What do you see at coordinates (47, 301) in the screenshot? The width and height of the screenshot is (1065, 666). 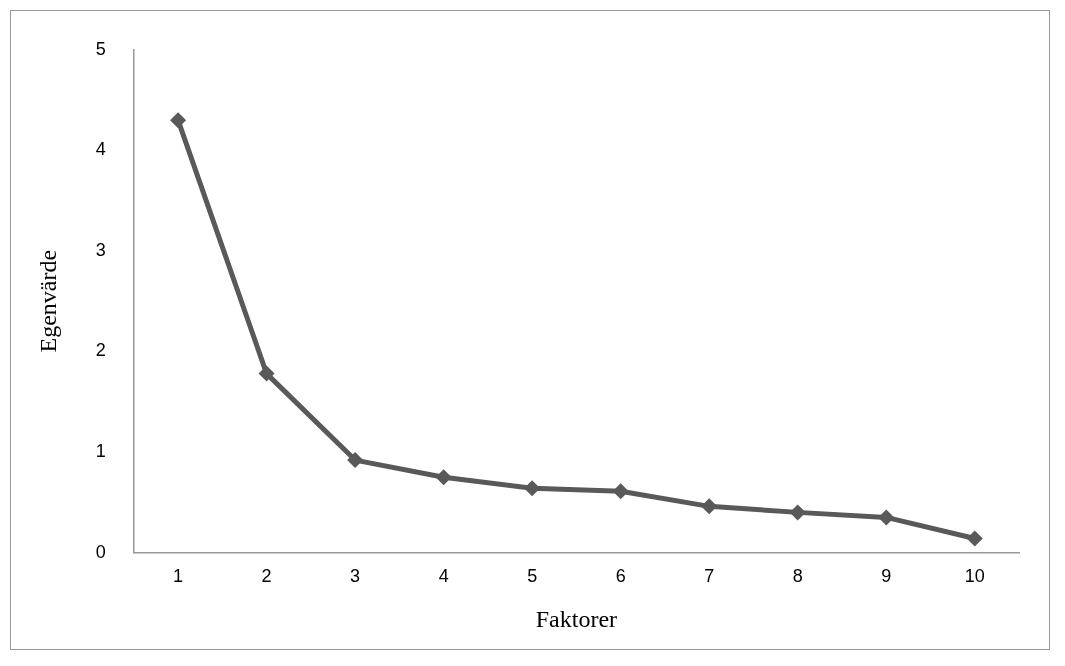 I see `y-axis-title: Egenvärde` at bounding box center [47, 301].